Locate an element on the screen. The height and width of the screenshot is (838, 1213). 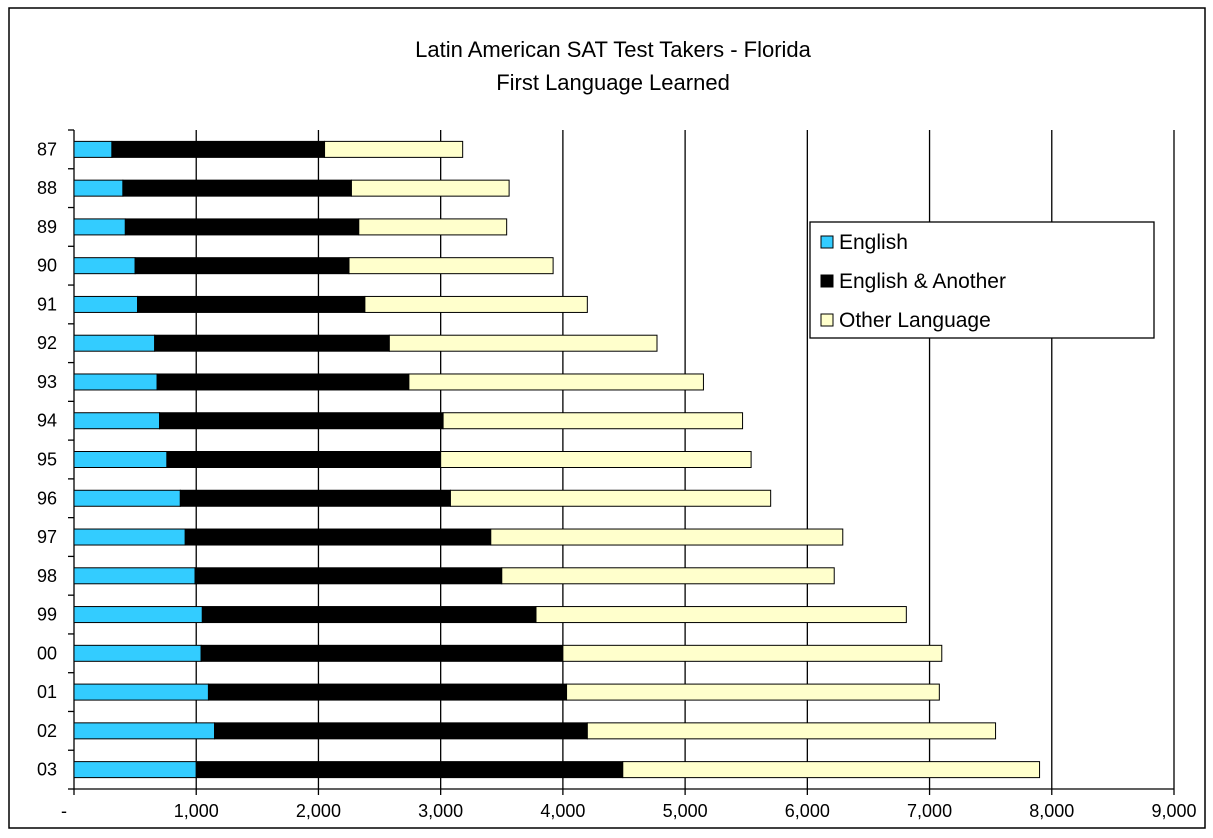
y-tick-label: 88 is located at coordinates (47, 188).